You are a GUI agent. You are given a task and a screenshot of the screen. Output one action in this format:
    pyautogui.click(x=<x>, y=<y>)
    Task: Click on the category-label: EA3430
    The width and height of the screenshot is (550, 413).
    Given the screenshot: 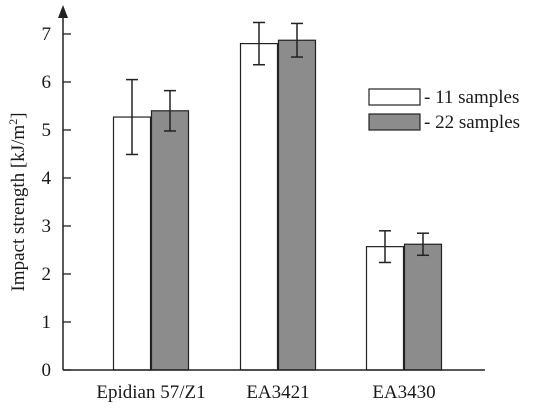 What is the action you would take?
    pyautogui.click(x=403, y=392)
    